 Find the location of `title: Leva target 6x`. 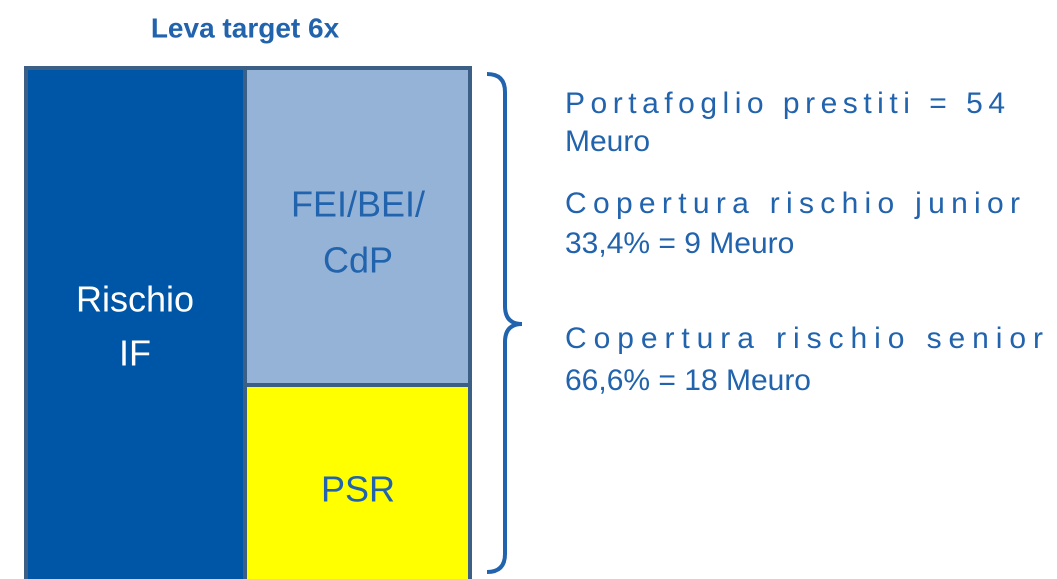

title: Leva target 6x is located at coordinates (245, 27).